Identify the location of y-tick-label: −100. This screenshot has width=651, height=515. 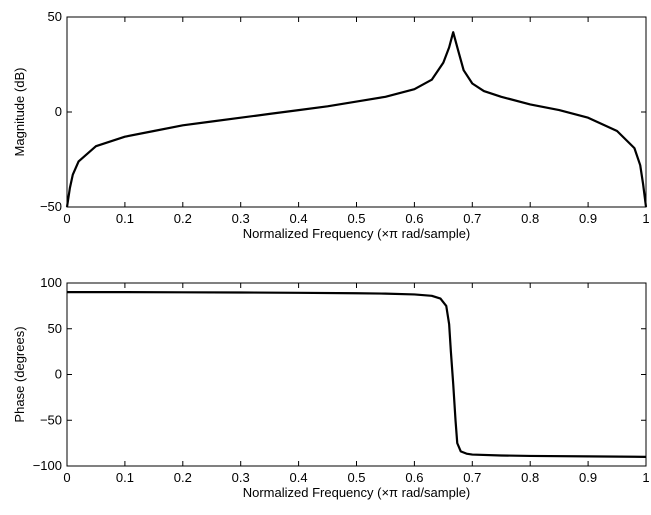
(47, 465).